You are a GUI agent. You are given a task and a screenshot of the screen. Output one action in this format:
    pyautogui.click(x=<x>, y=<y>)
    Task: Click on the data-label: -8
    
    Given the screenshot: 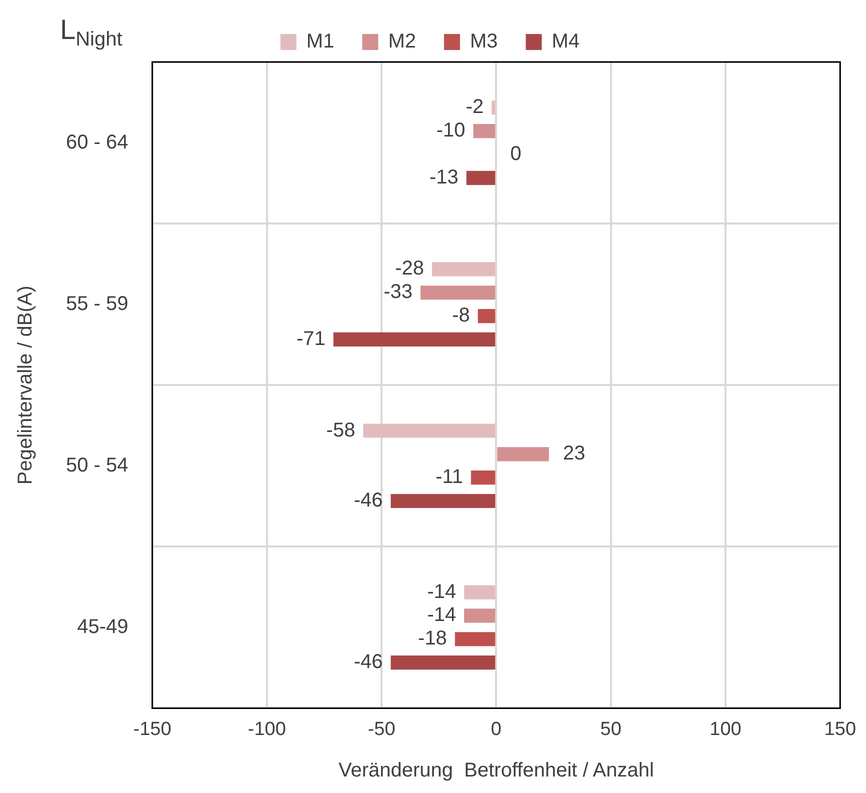 What is the action you would take?
    pyautogui.click(x=461, y=315)
    